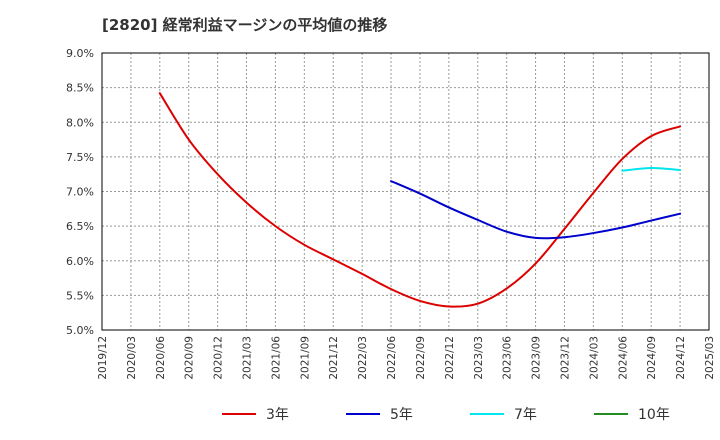 The image size is (720, 440). I want to click on x-tick-label: 2023/12, so click(565, 358).